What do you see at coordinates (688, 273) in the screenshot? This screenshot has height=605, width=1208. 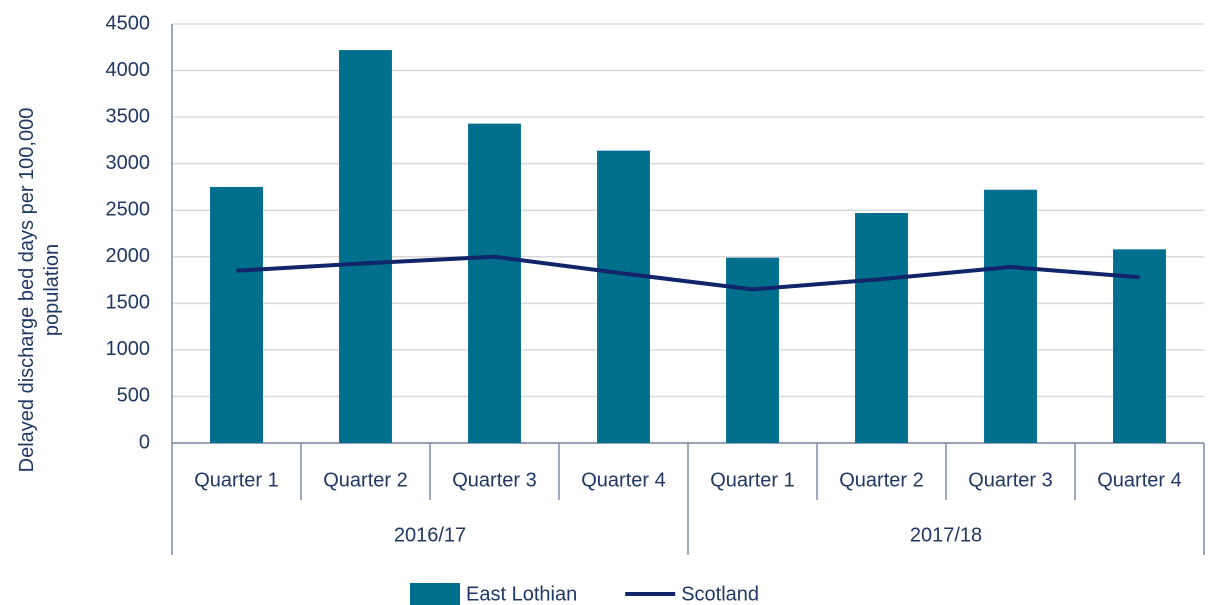 I see `line` at bounding box center [688, 273].